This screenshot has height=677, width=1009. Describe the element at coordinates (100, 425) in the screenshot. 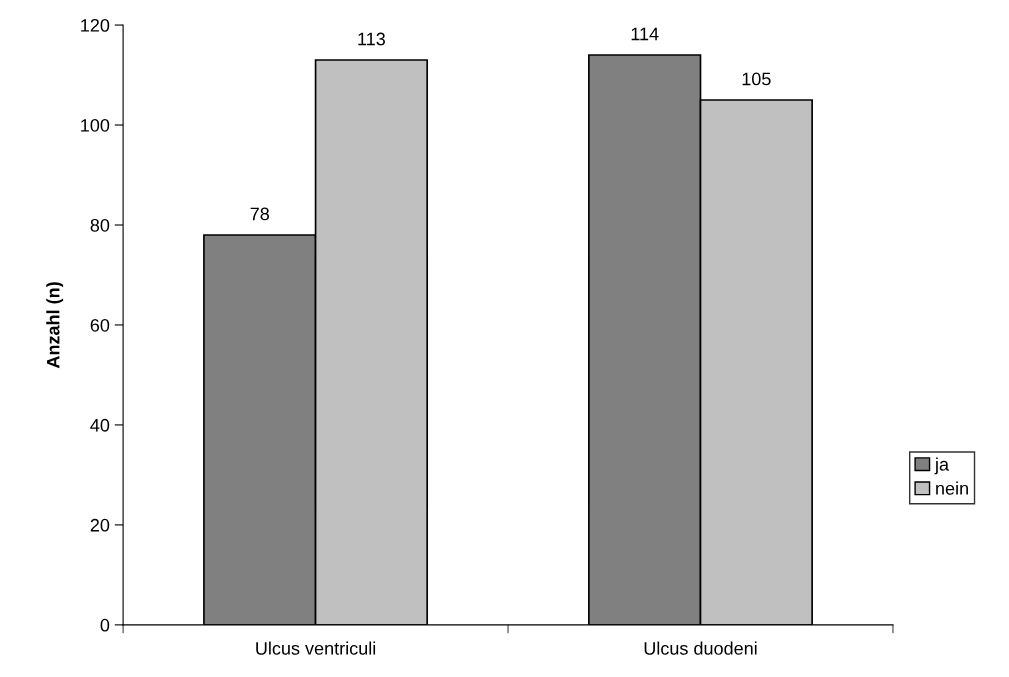

I see `y-tick-label: 40` at that location.